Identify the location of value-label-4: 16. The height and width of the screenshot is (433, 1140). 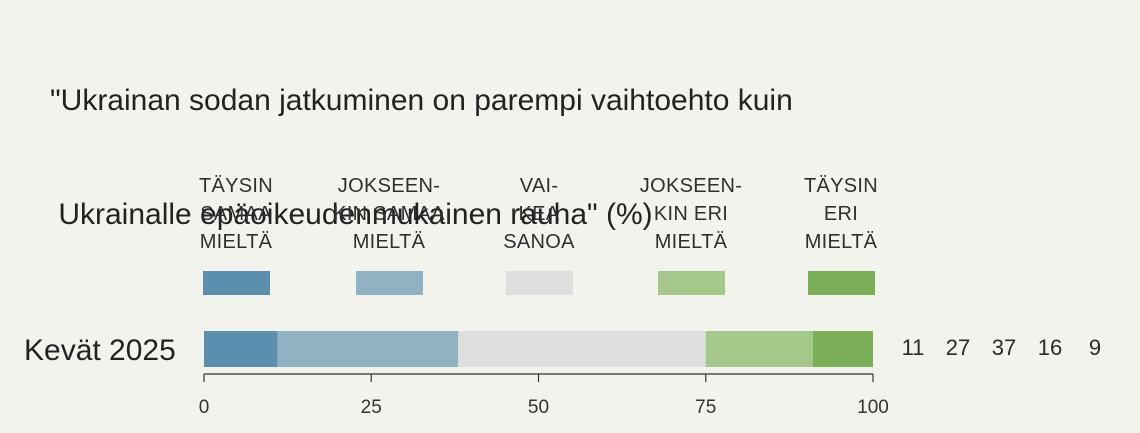
(1050, 347).